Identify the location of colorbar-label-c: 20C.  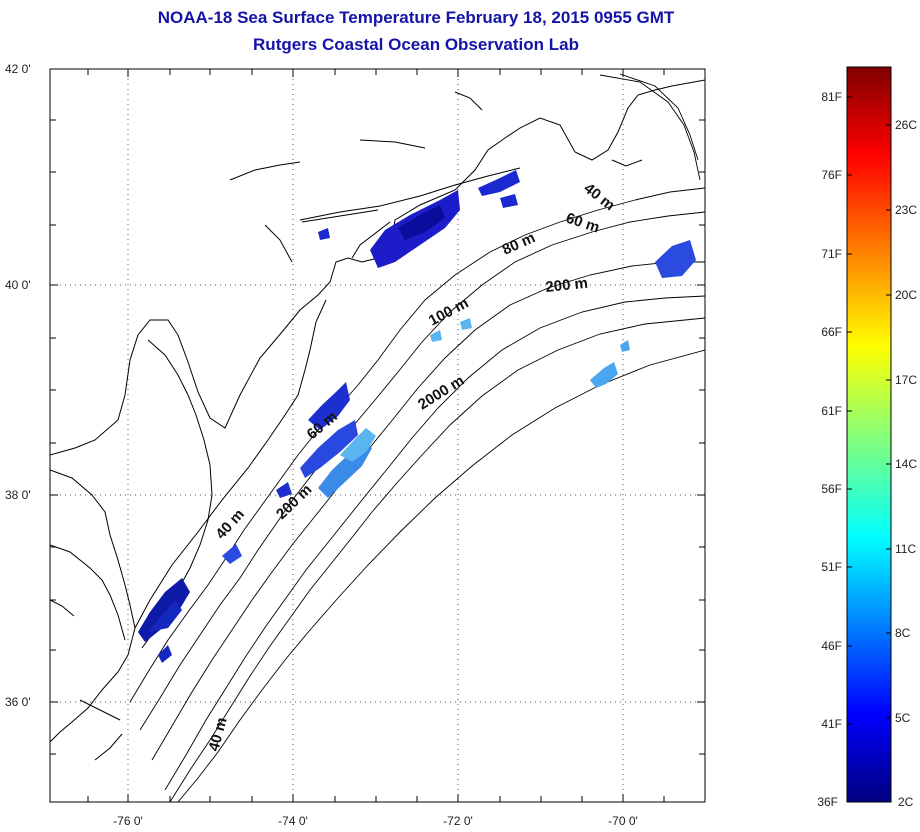
(906, 295).